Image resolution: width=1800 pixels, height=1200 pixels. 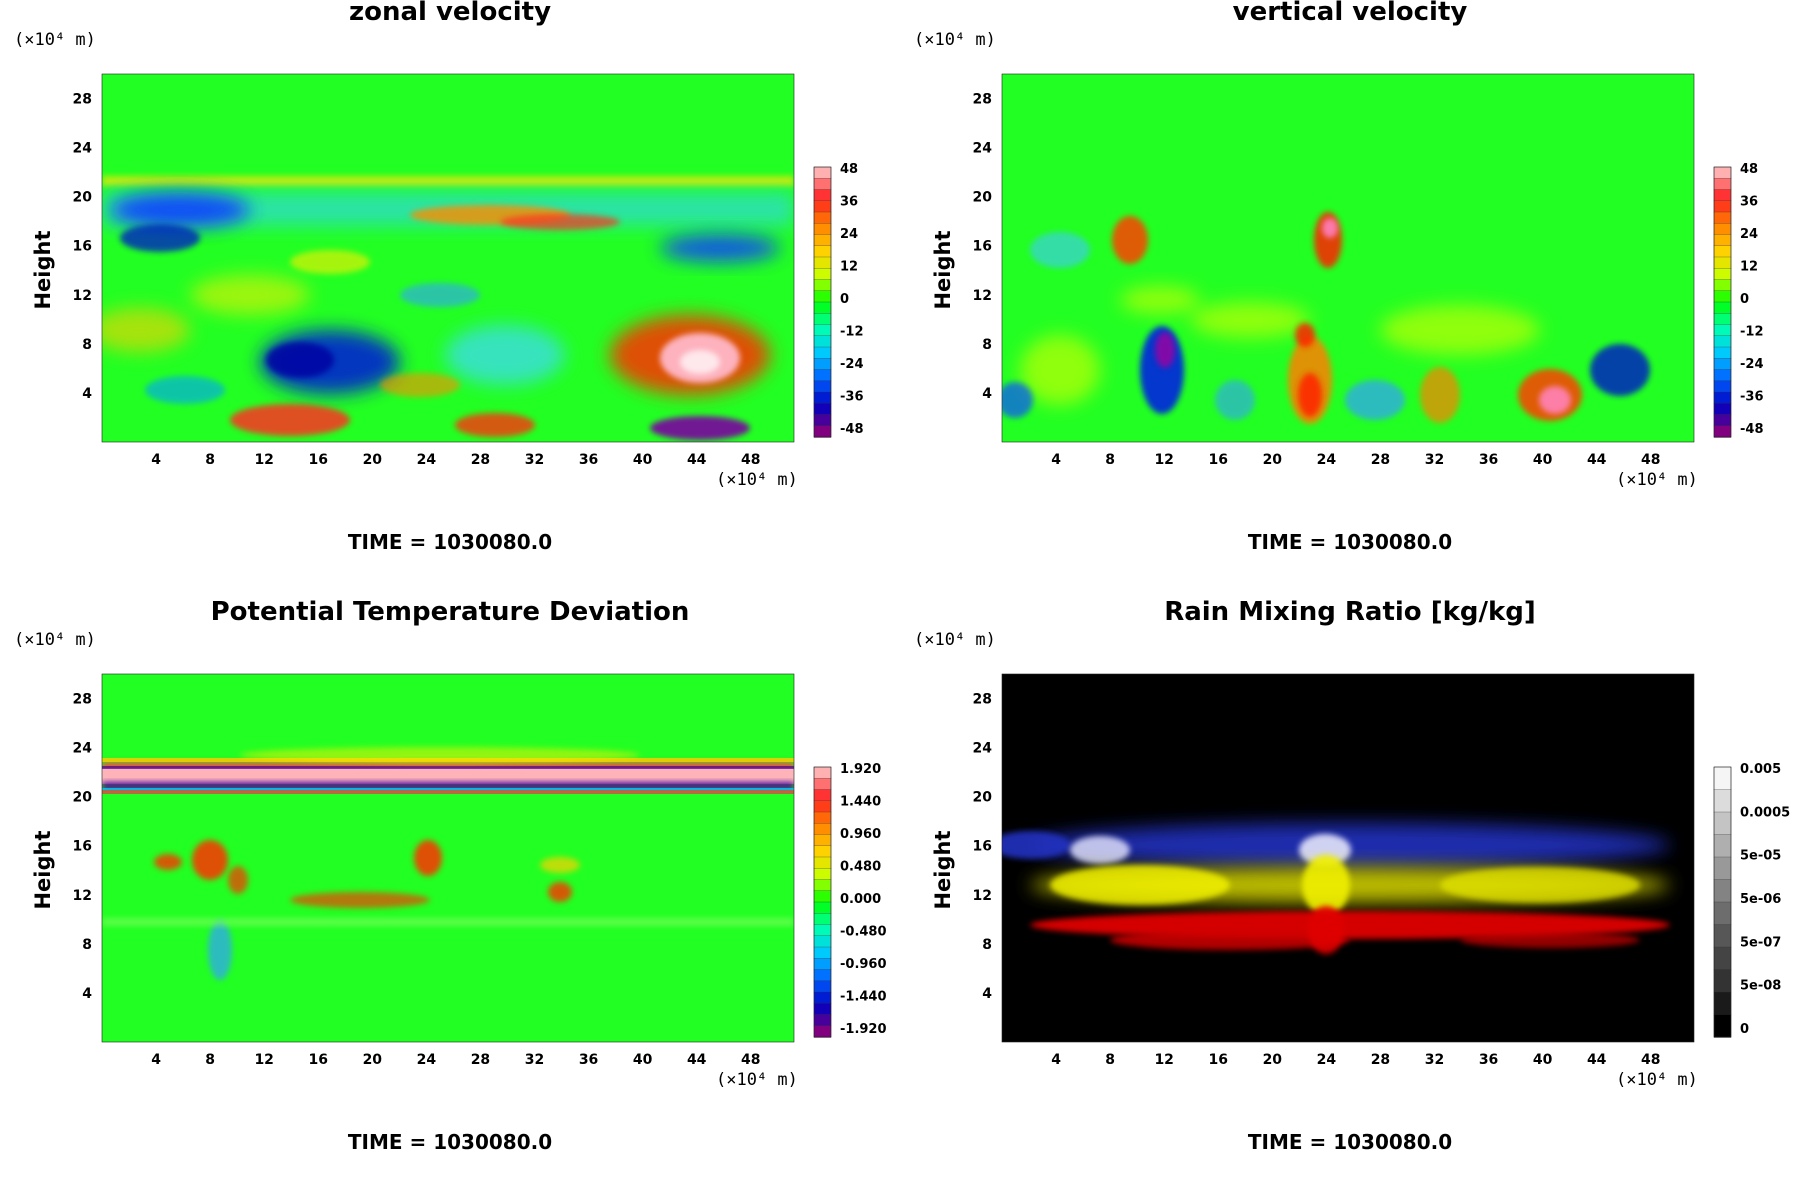 What do you see at coordinates (860, 769) in the screenshot?
I see `colorbar-tick-label: 1.920` at bounding box center [860, 769].